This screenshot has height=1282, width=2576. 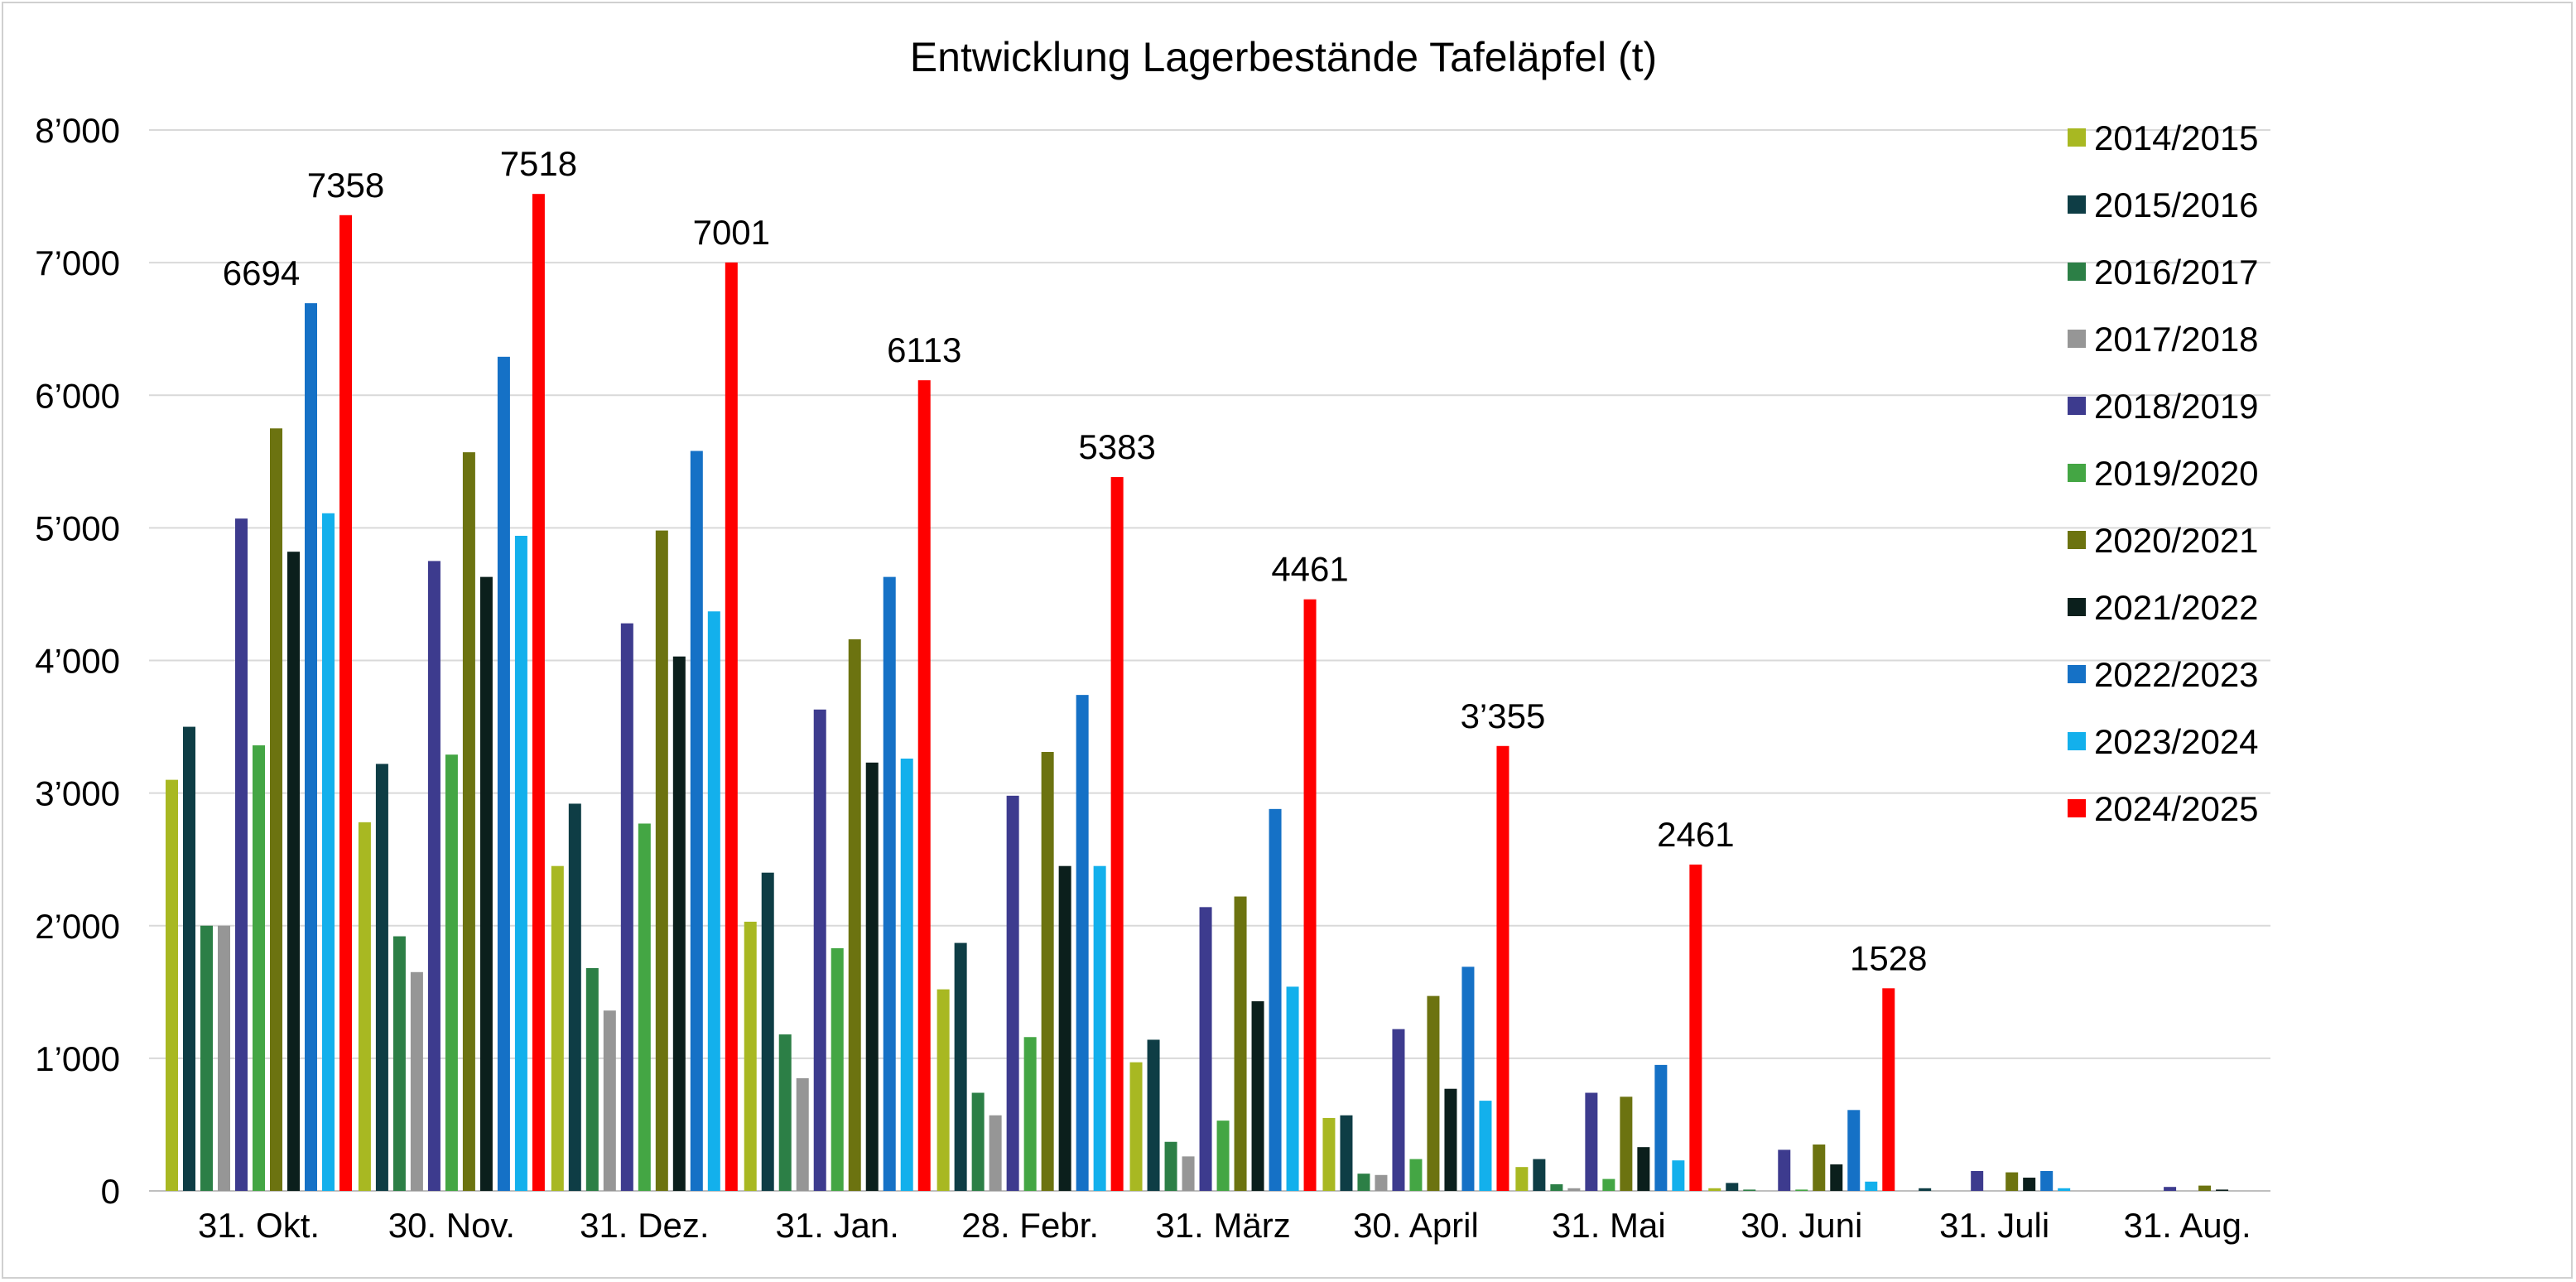 I want to click on legend-label: 2023/2024, so click(x=2176, y=741).